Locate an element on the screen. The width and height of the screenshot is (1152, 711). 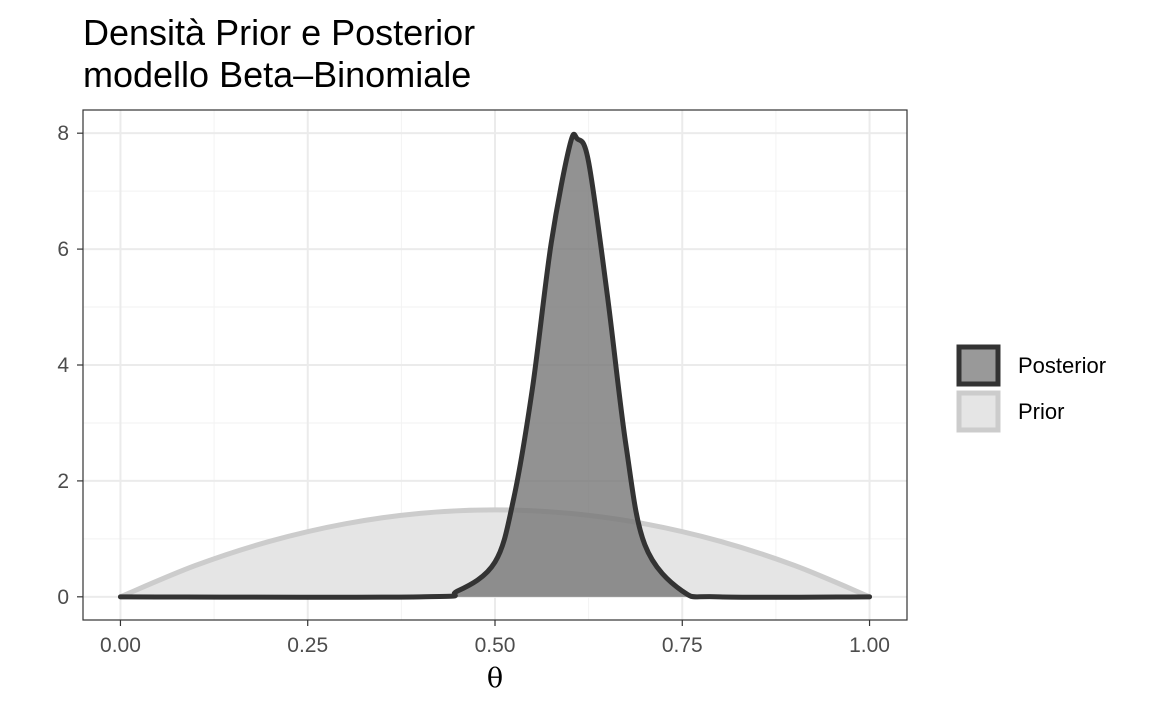
area-prior is located at coordinates (495, 553).